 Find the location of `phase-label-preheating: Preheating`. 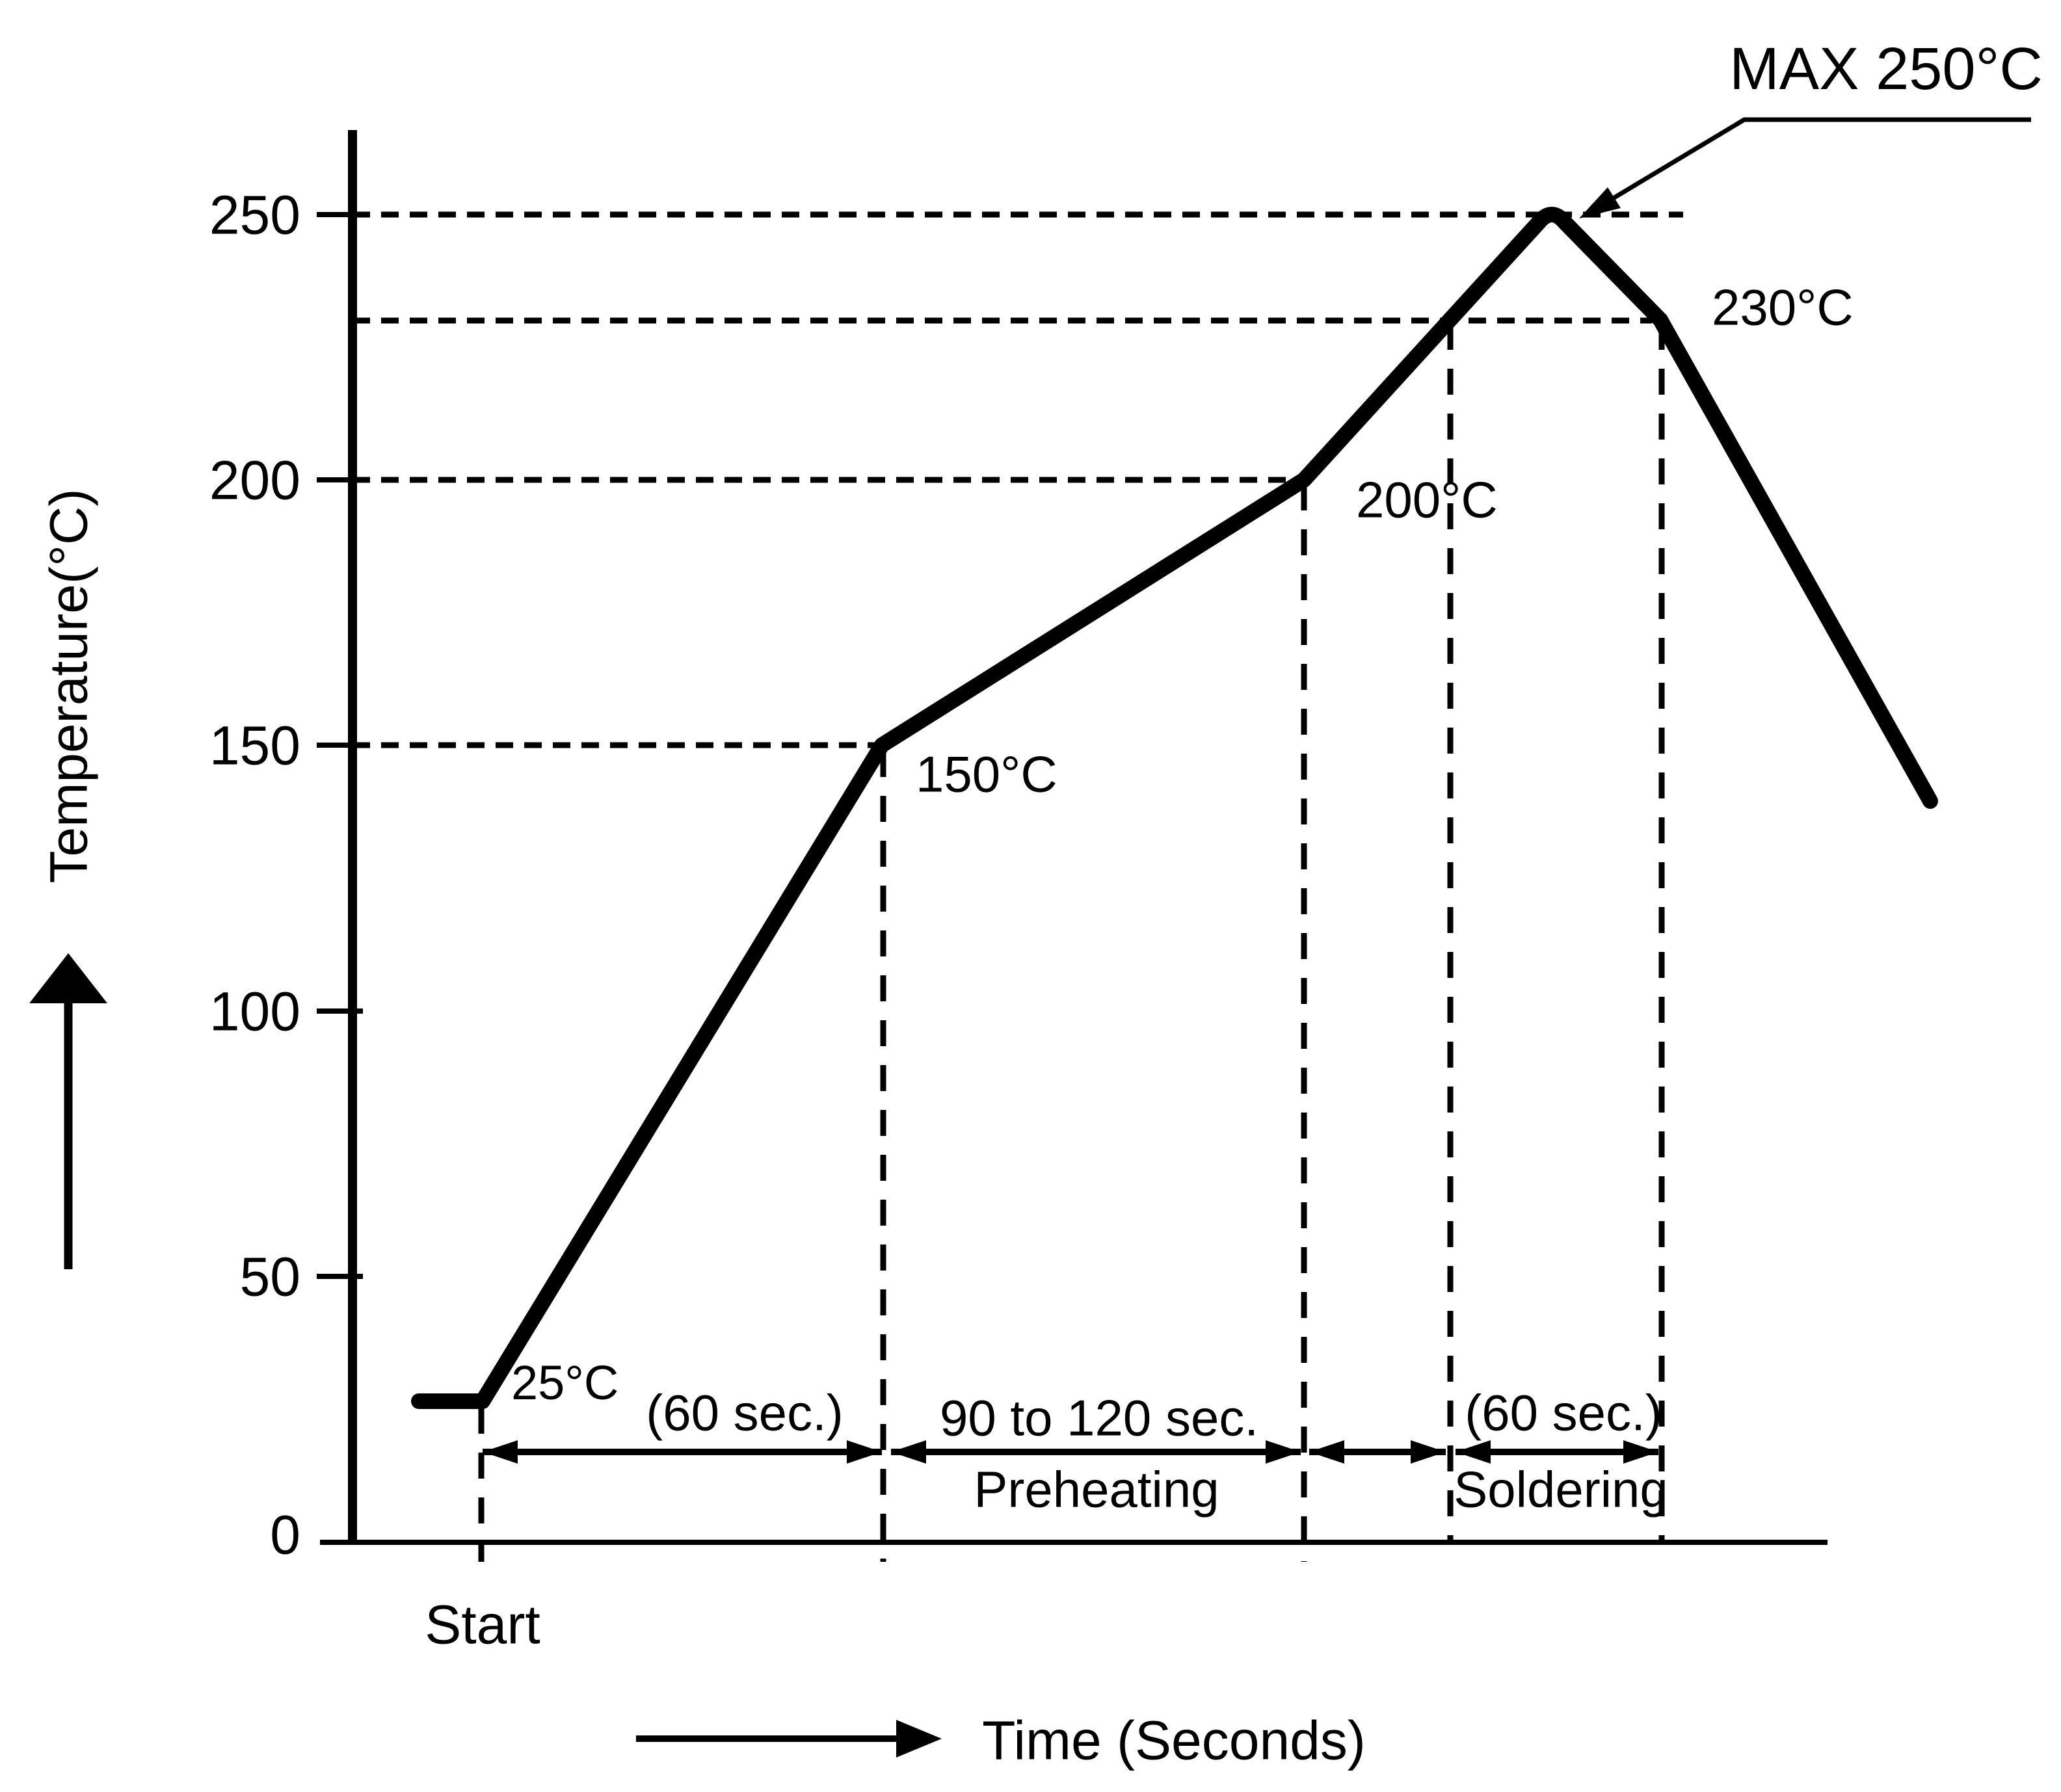

phase-label-preheating: Preheating is located at coordinates (1096, 1489).